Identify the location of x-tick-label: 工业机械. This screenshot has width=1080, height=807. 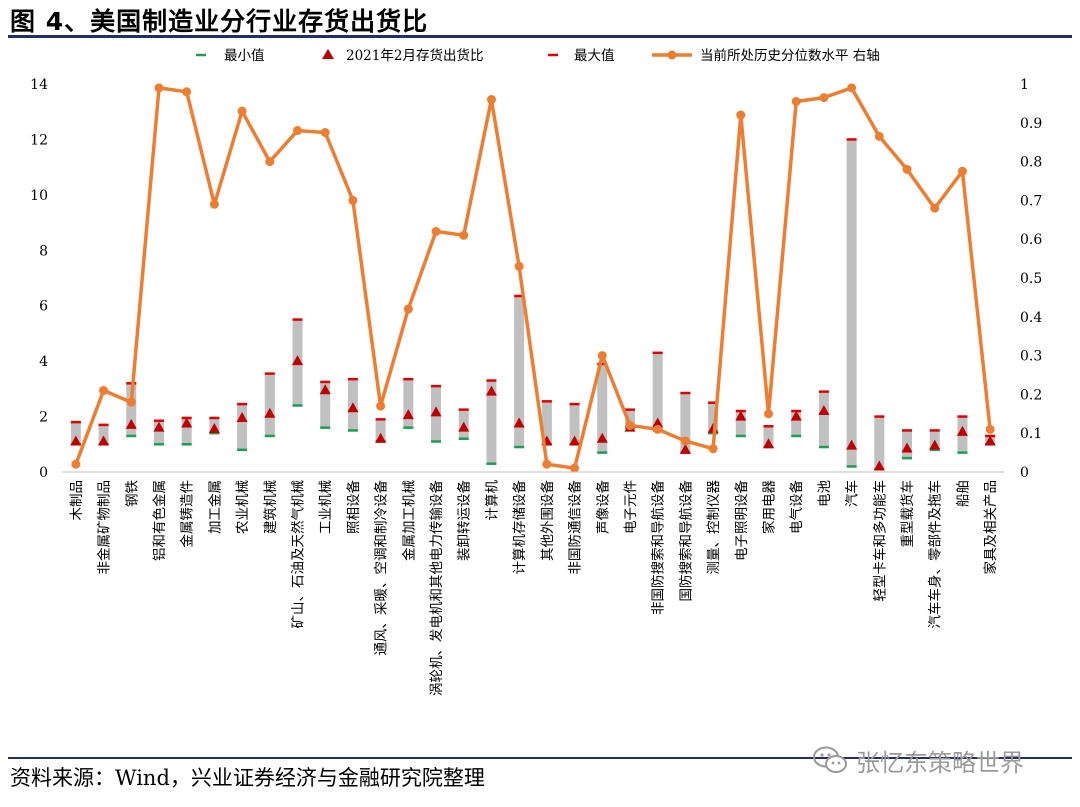
(326, 507).